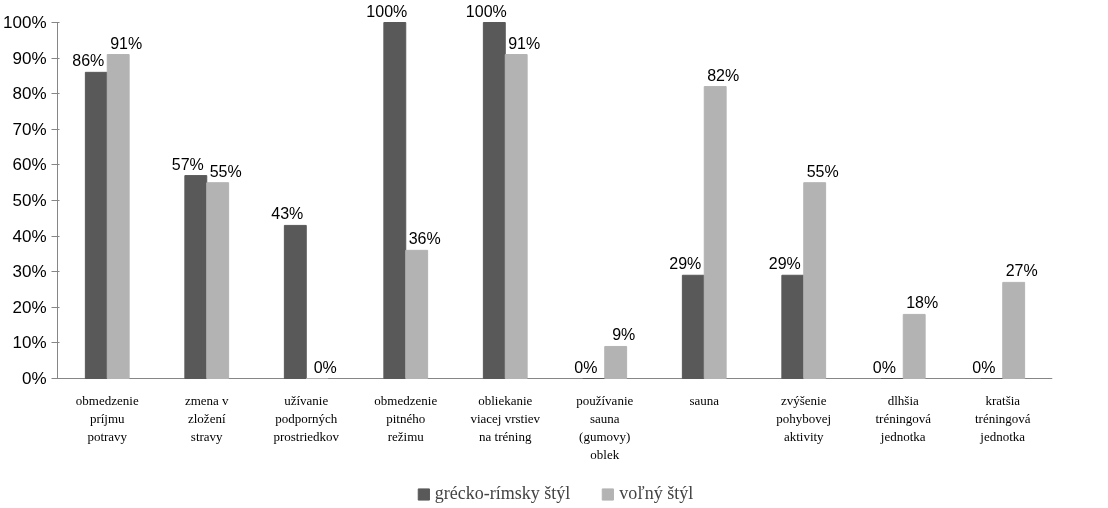 The width and height of the screenshot is (1108, 508). Describe the element at coordinates (29, 94) in the screenshot. I see `y-tick-label: 80%` at that location.